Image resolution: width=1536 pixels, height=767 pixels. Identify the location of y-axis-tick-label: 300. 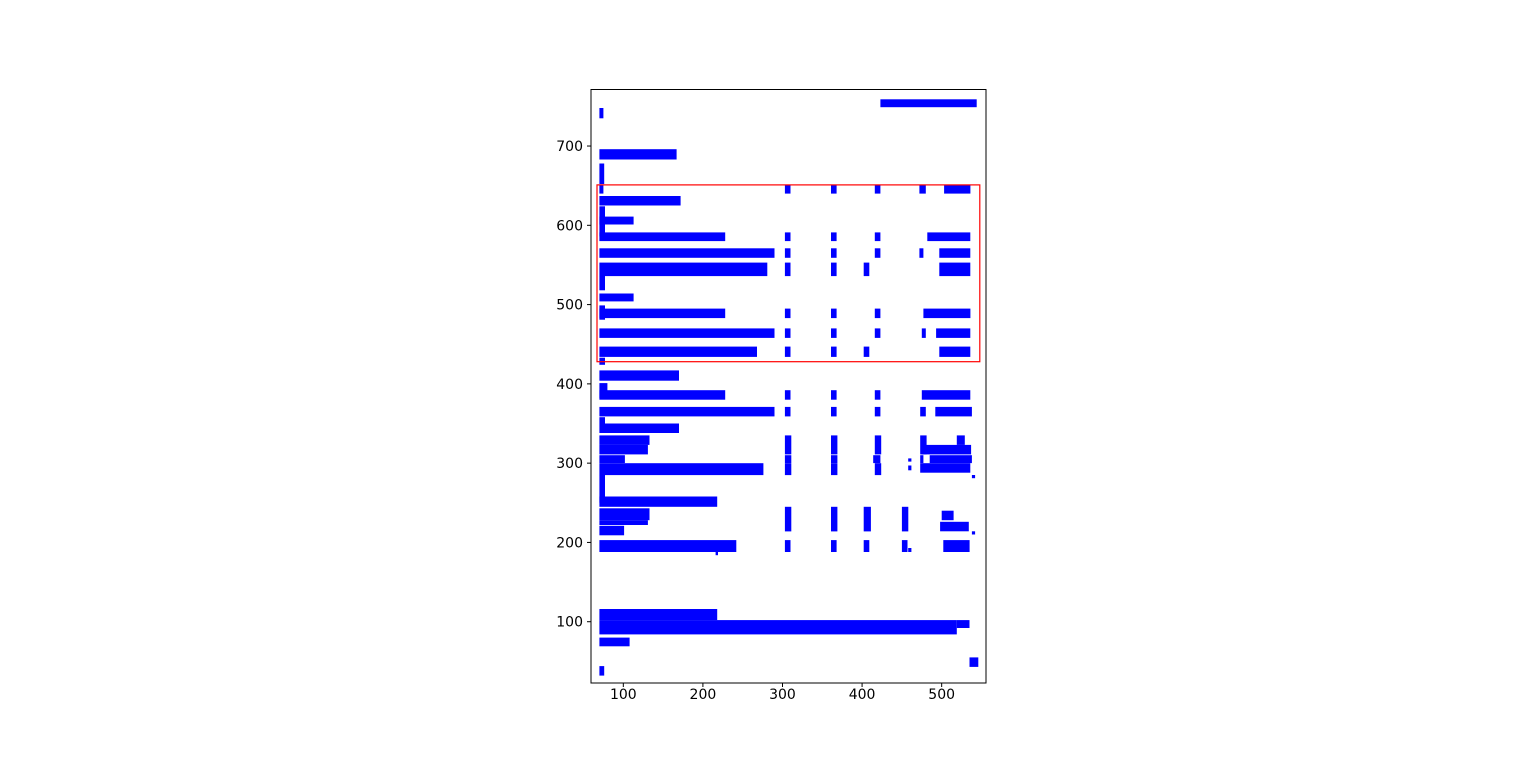
(569, 464).